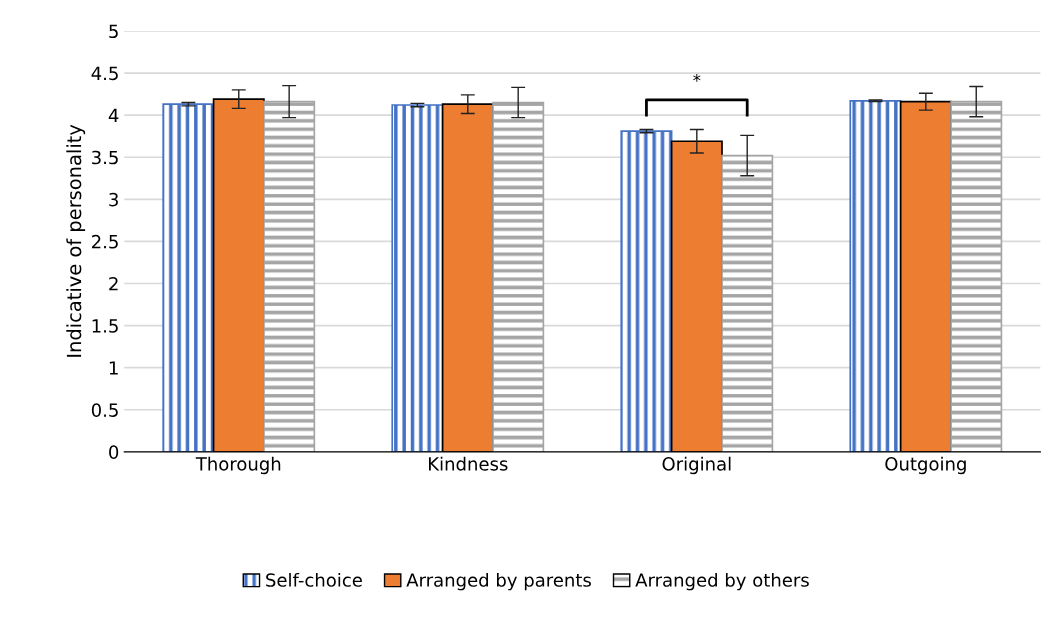 The image size is (1053, 619). What do you see at coordinates (76, 240) in the screenshot?
I see `y-axis-title: Indicative of personality` at bounding box center [76, 240].